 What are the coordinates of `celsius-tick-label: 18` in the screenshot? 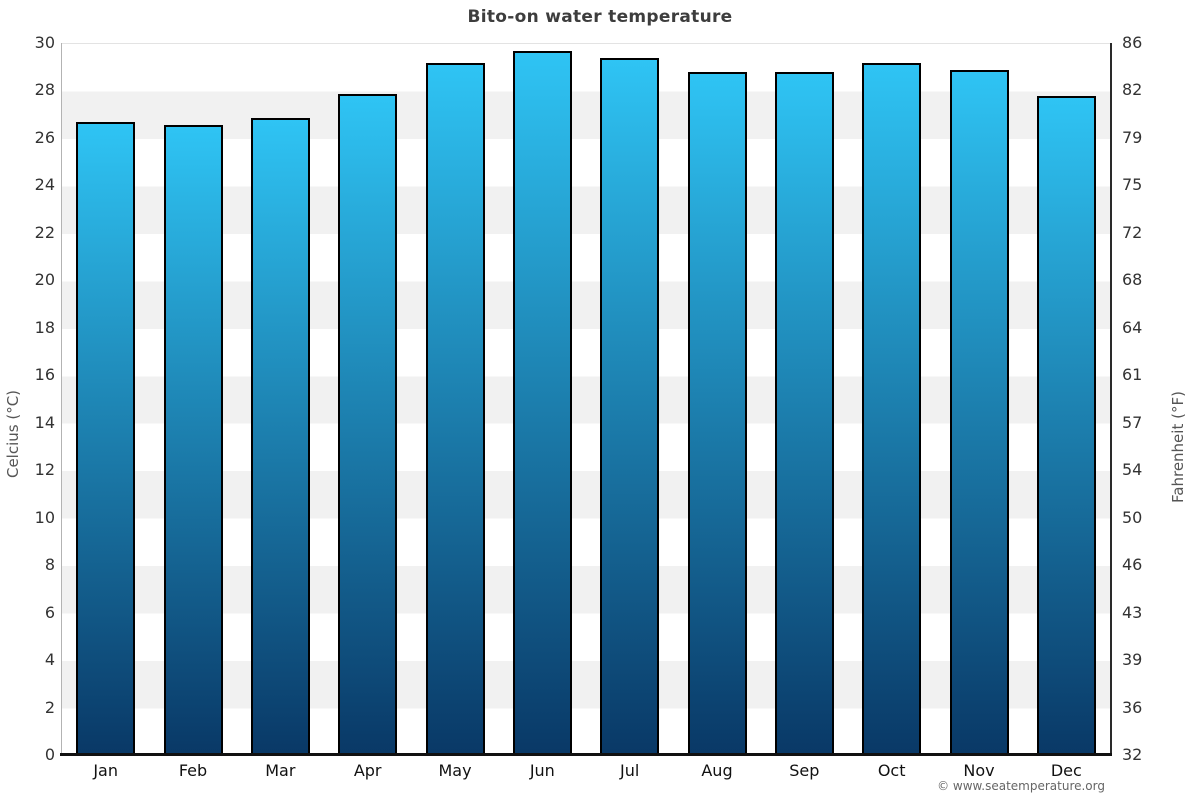 It's located at (44, 327).